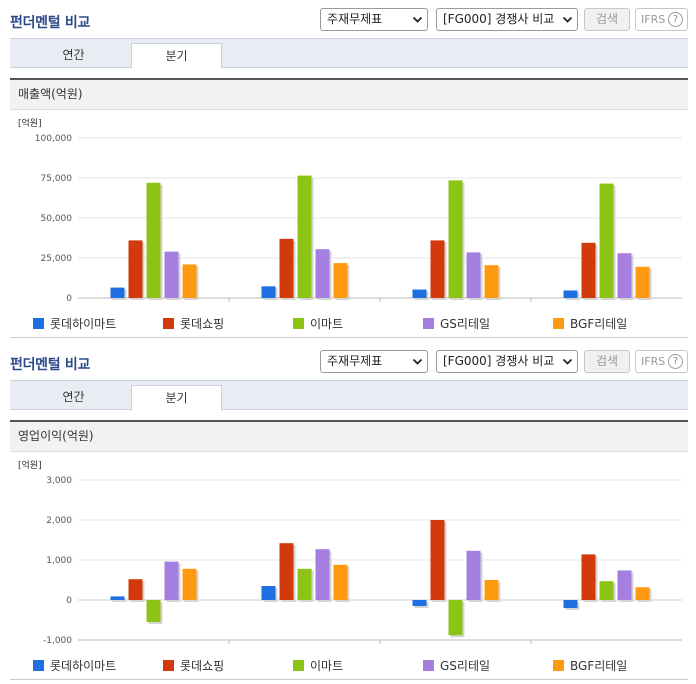  I want to click on y-tick-label: 2,000, so click(59, 521).